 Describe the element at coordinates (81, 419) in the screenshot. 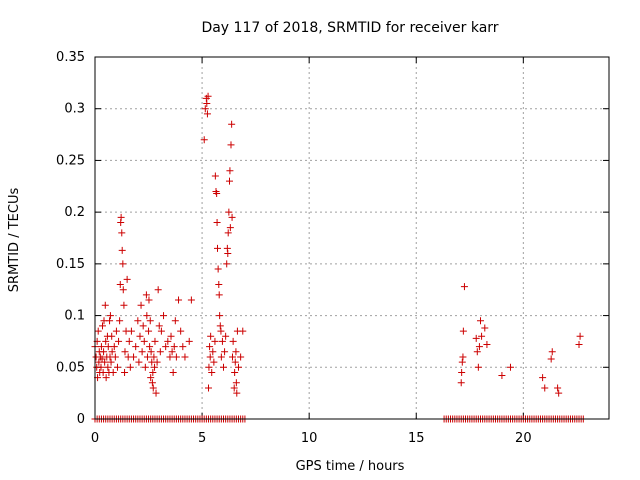

I see `y-tick-label: 0` at that location.